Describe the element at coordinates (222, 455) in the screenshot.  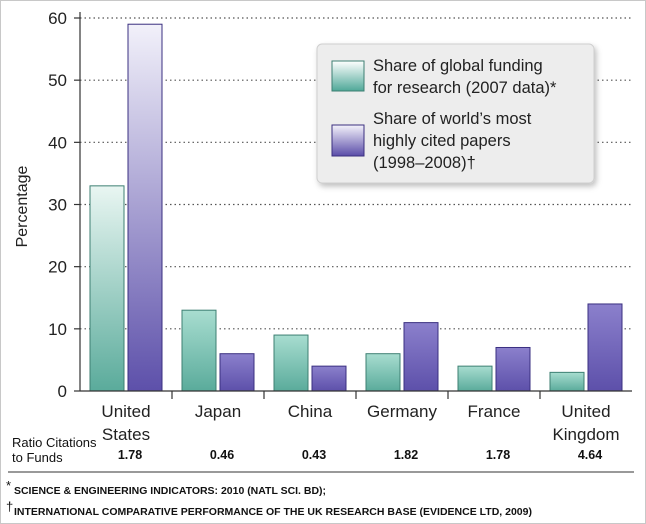
I see `ratio-value: 0.46` at that location.